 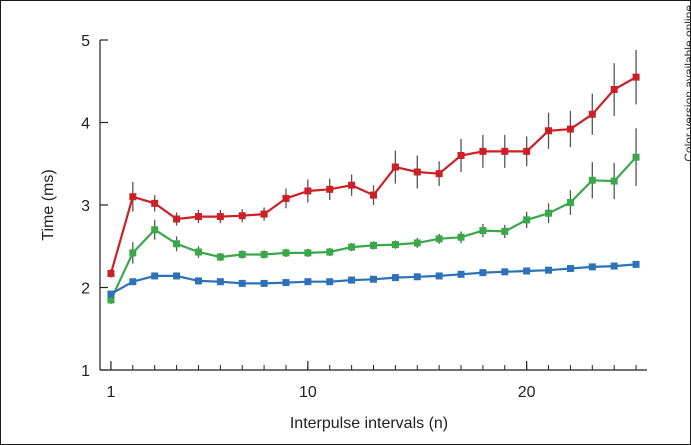 I want to click on x-tick-label: 1, so click(x=110, y=392).